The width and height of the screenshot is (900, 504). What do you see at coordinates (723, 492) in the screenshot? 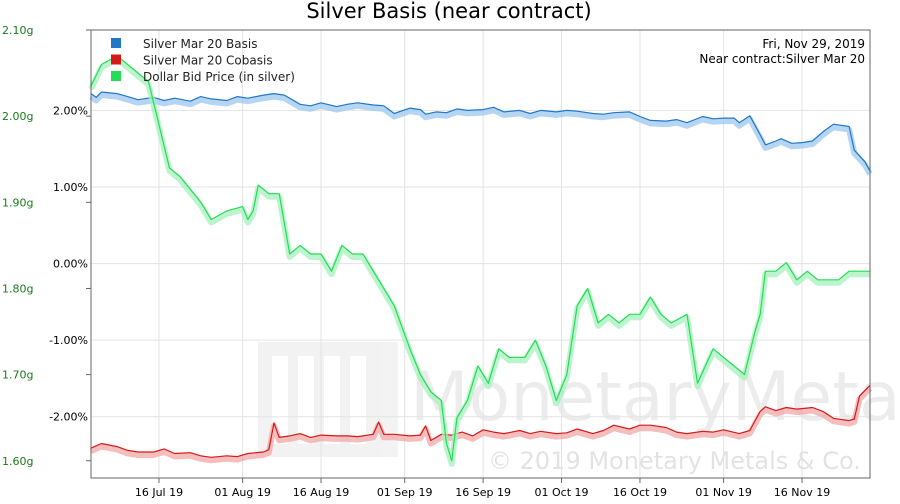
I see `x-tick-label: 01 Nov 19` at bounding box center [723, 492].